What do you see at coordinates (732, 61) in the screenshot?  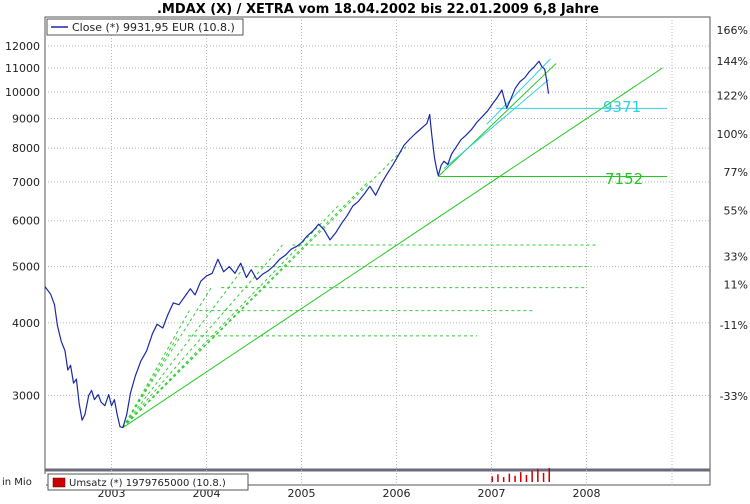 I see `y-tick-label-right: 144%` at bounding box center [732, 61].